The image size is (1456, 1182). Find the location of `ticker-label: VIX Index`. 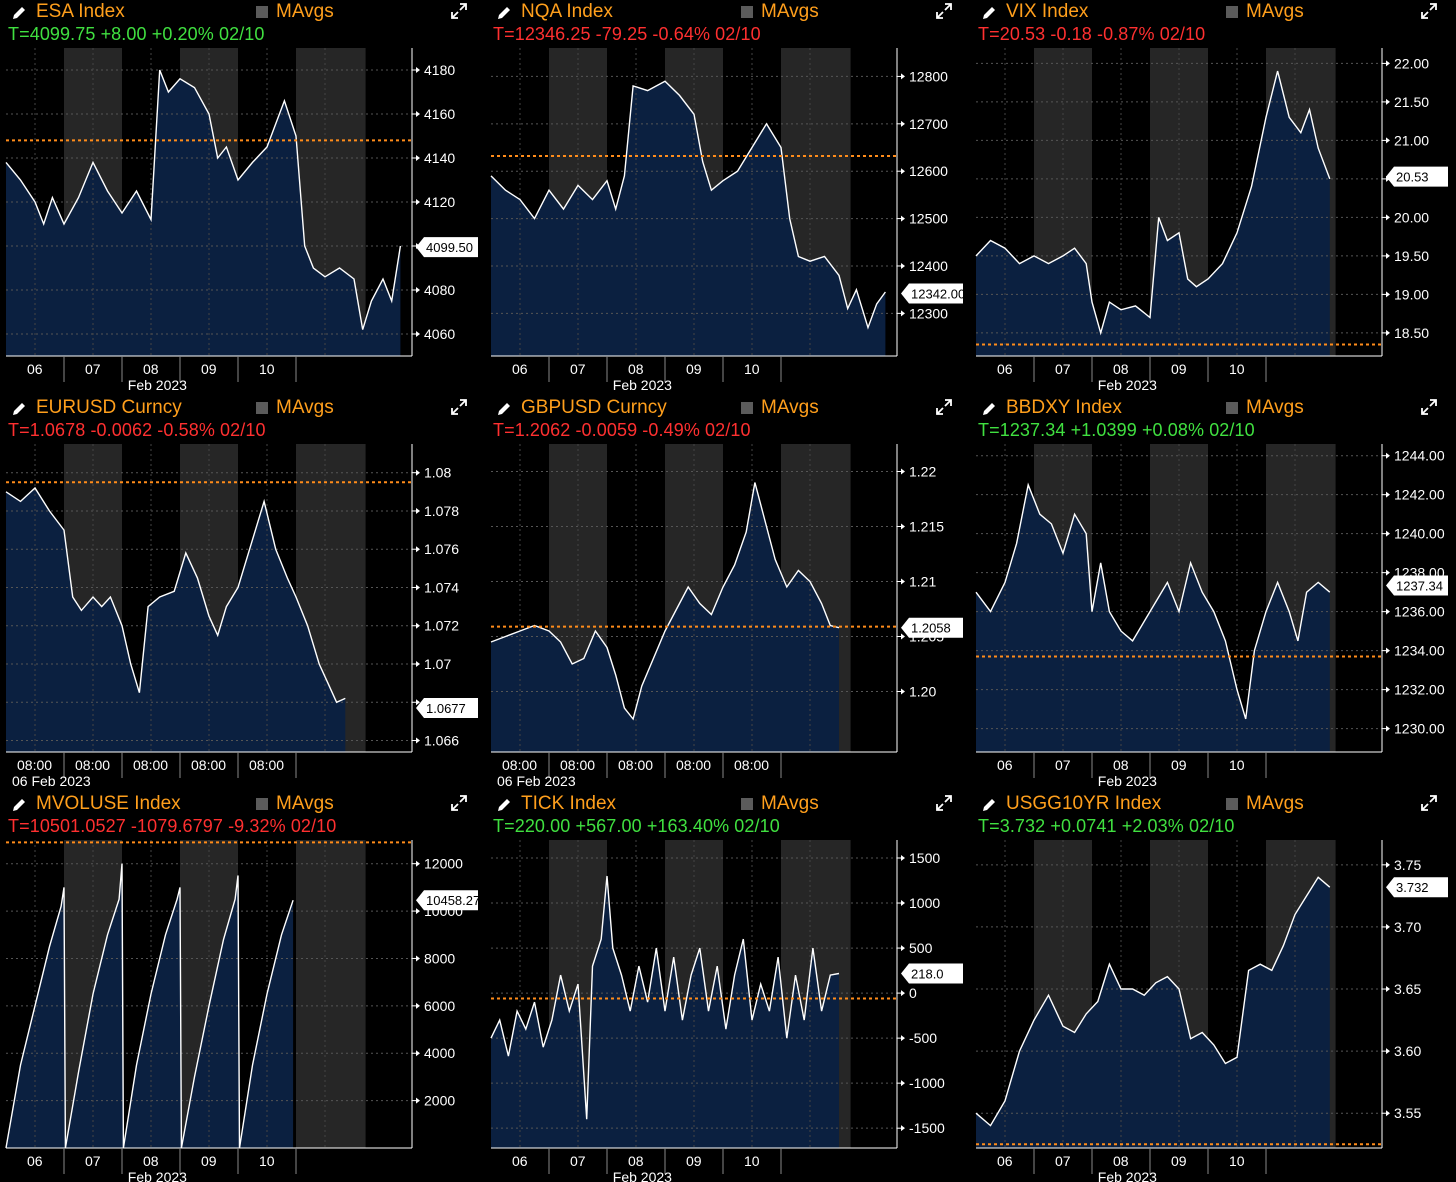

ticker-label: VIX Index is located at coordinates (1047, 11).